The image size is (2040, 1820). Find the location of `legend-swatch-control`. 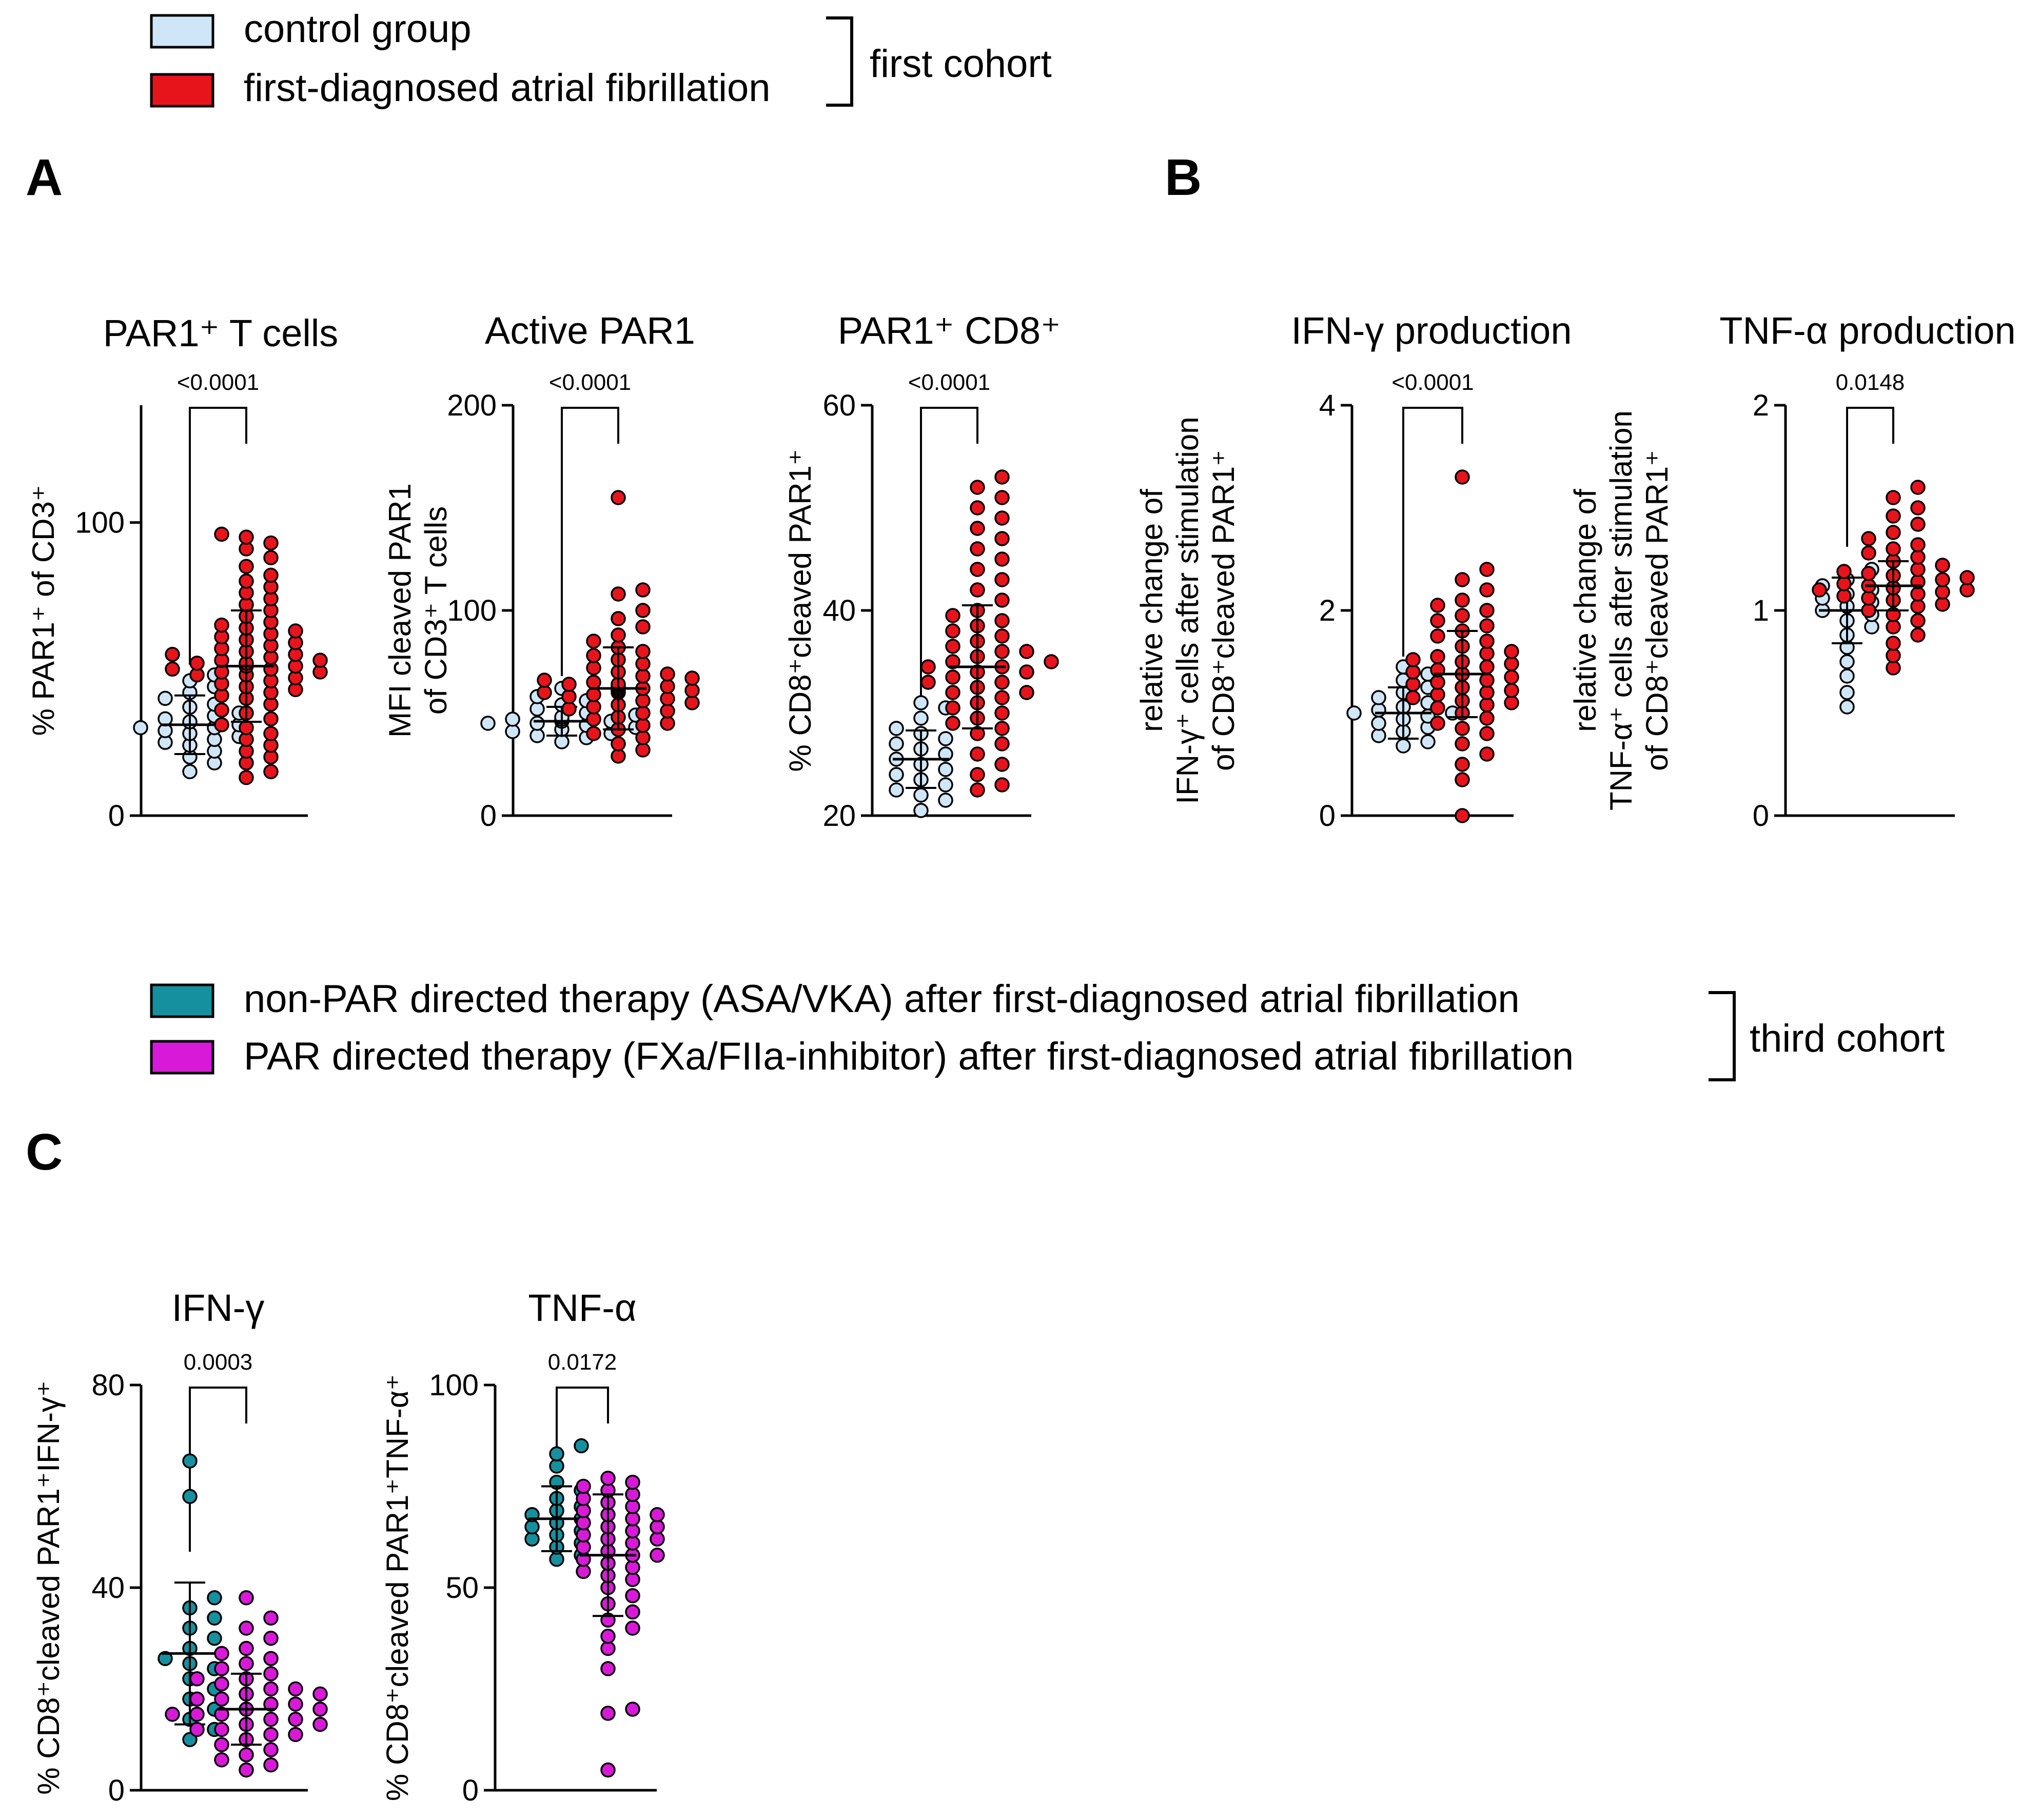

legend-swatch-control is located at coordinates (182, 31).